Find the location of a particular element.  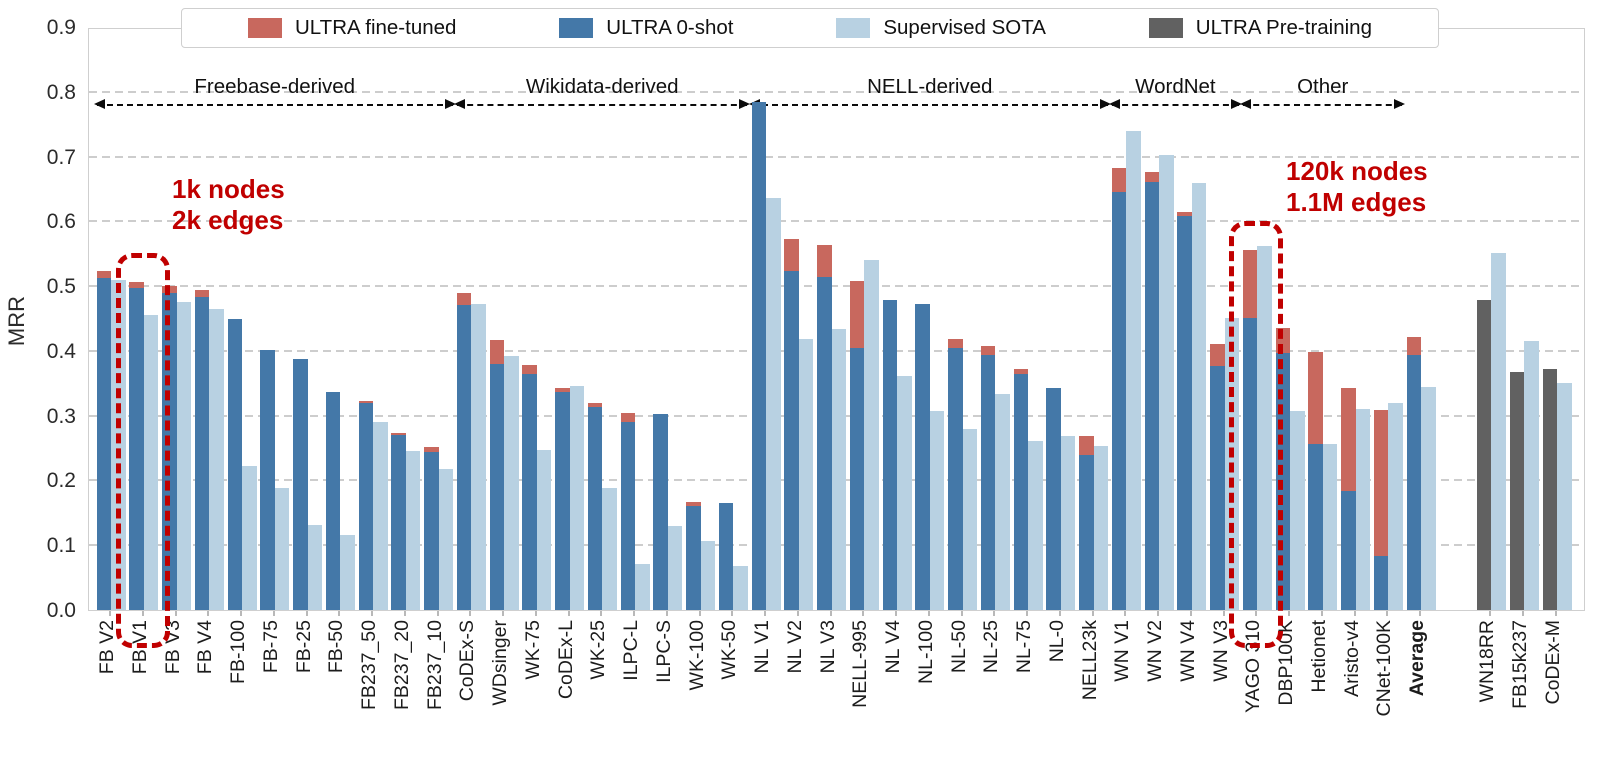

x-tick-label: FB237_50 is located at coordinates (369, 665).